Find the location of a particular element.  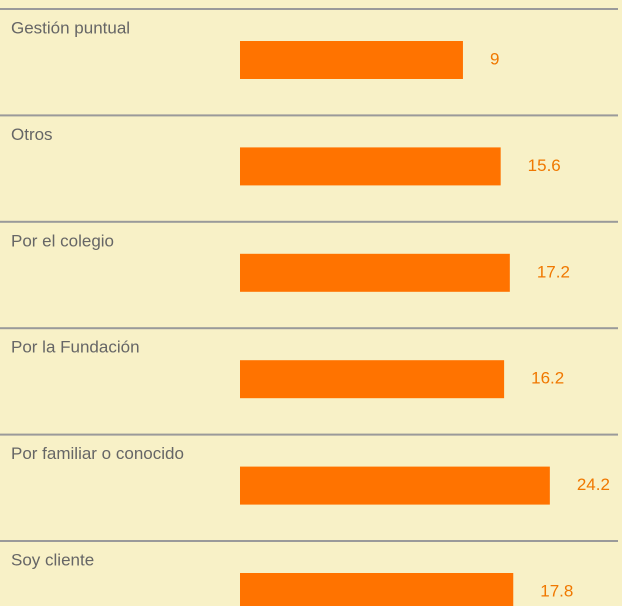

category-label: Por familiar o conocido is located at coordinates (97, 453).